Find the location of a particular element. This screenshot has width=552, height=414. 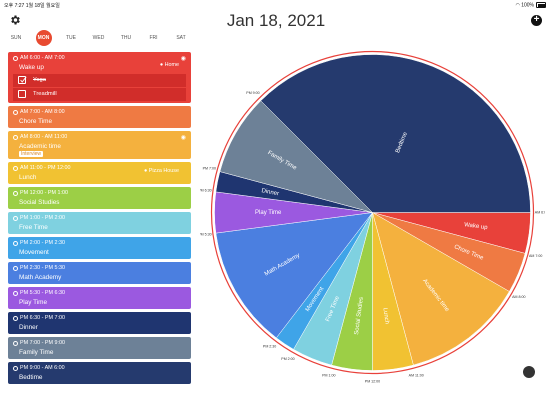

day-label: THU is located at coordinates (126, 38).